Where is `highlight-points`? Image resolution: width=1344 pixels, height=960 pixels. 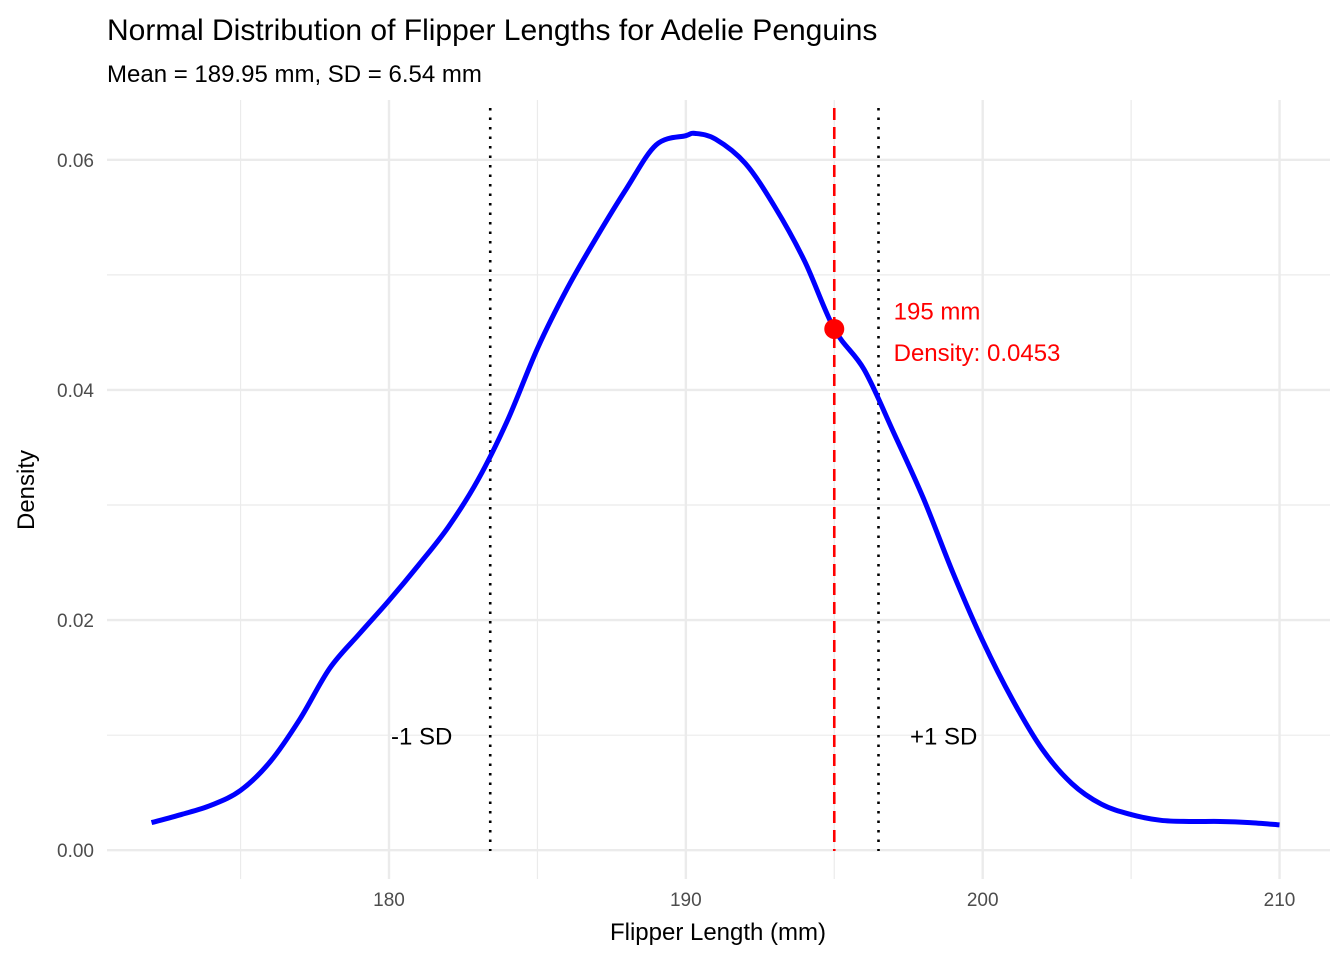
highlight-points is located at coordinates (834, 328).